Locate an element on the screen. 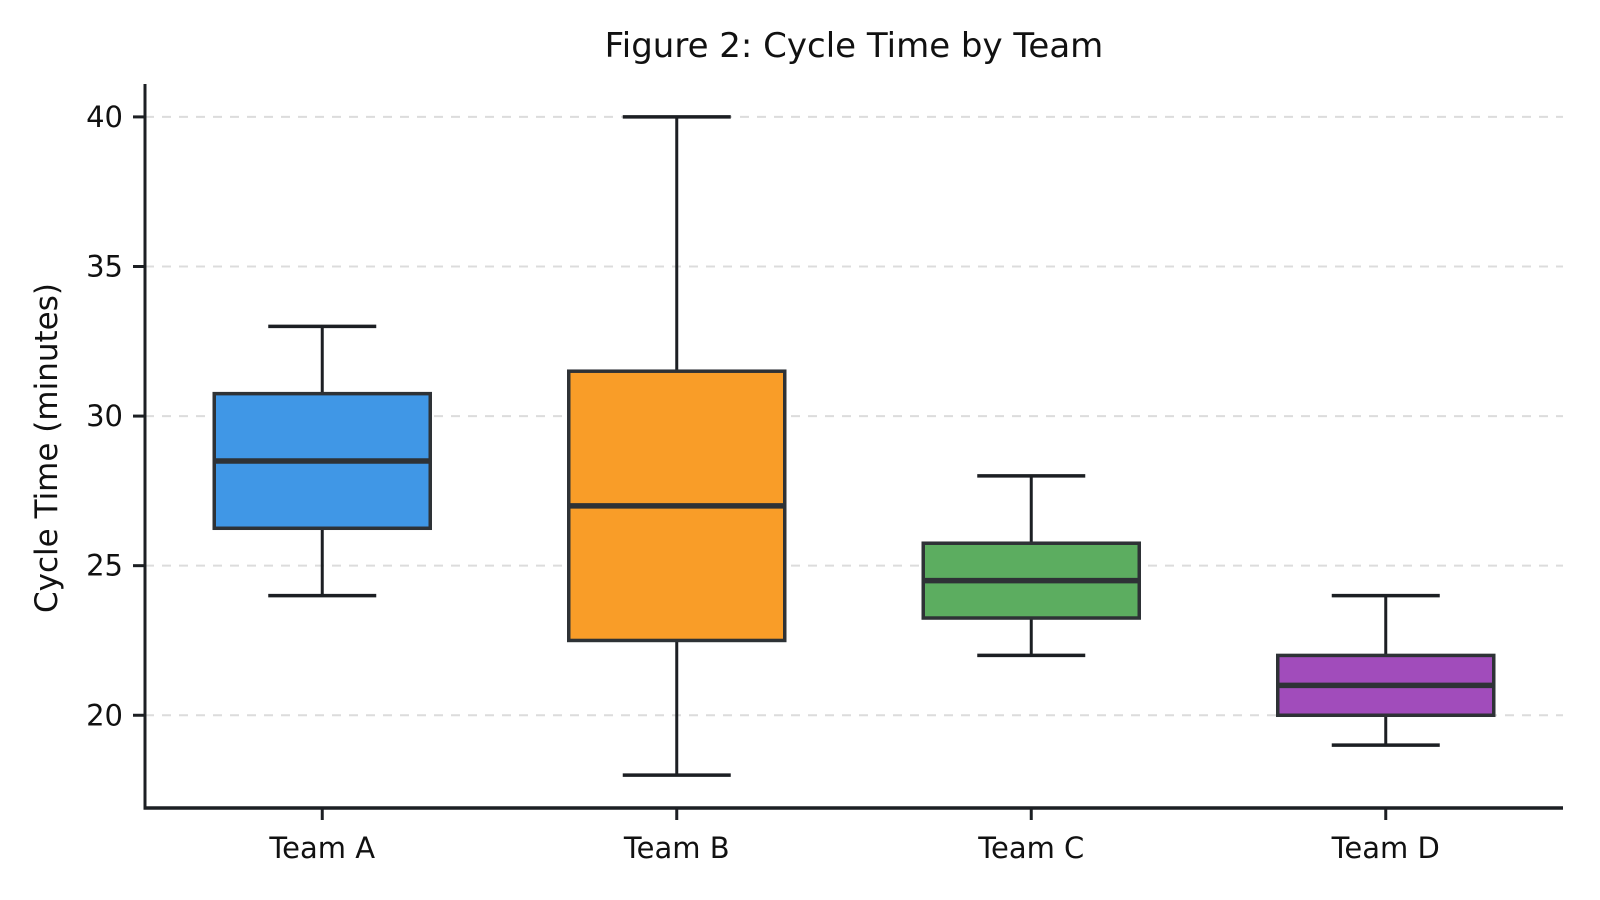  chart-title: Figure 2: Cycle Time by Team is located at coordinates (854, 46).